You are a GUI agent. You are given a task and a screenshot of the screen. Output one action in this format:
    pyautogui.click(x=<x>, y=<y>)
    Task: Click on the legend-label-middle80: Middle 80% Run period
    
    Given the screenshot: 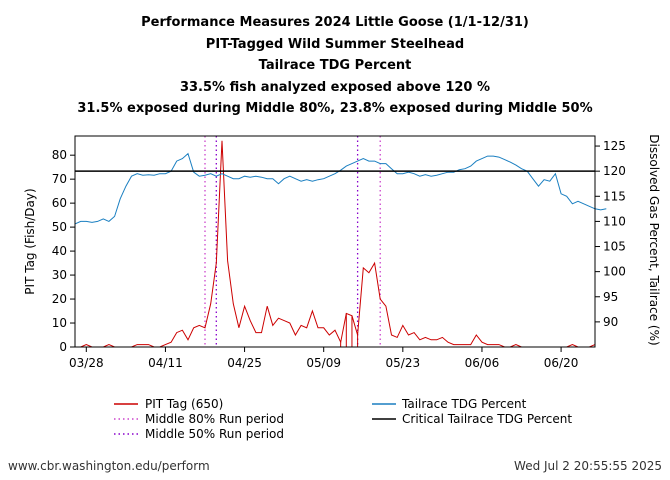 What is the action you would take?
    pyautogui.click(x=214, y=419)
    